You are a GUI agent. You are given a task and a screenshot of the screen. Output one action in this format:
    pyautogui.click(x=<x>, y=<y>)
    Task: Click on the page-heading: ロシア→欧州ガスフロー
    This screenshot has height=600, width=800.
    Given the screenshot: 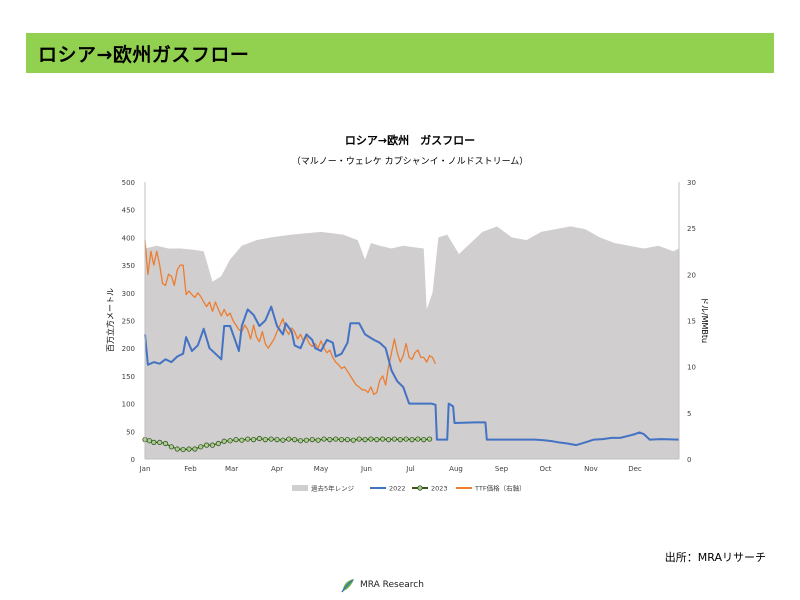 What is the action you would take?
    pyautogui.click(x=144, y=54)
    